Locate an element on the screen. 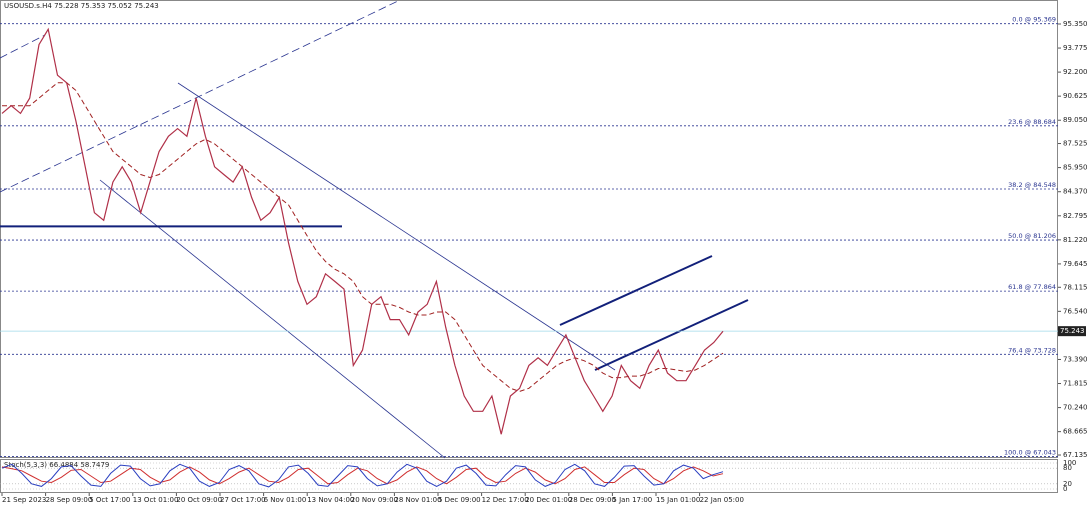 This screenshot has height=507, width=1090. chart-title: USOUSD.s.H4 75.228 75.353 75.052 75.243 is located at coordinates (81, 6).